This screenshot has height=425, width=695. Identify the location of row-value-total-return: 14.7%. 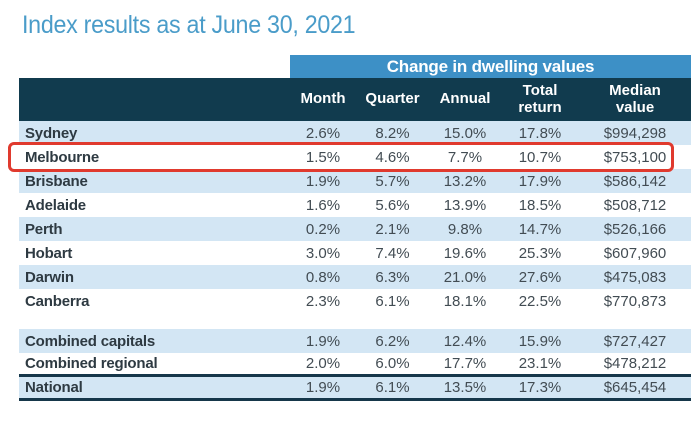
(540, 229).